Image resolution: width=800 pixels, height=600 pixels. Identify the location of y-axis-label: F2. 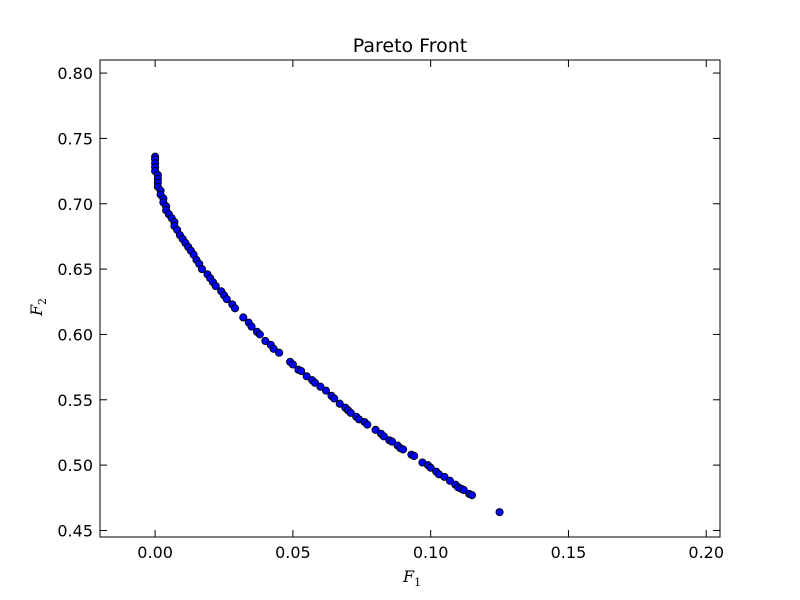
(38, 307).